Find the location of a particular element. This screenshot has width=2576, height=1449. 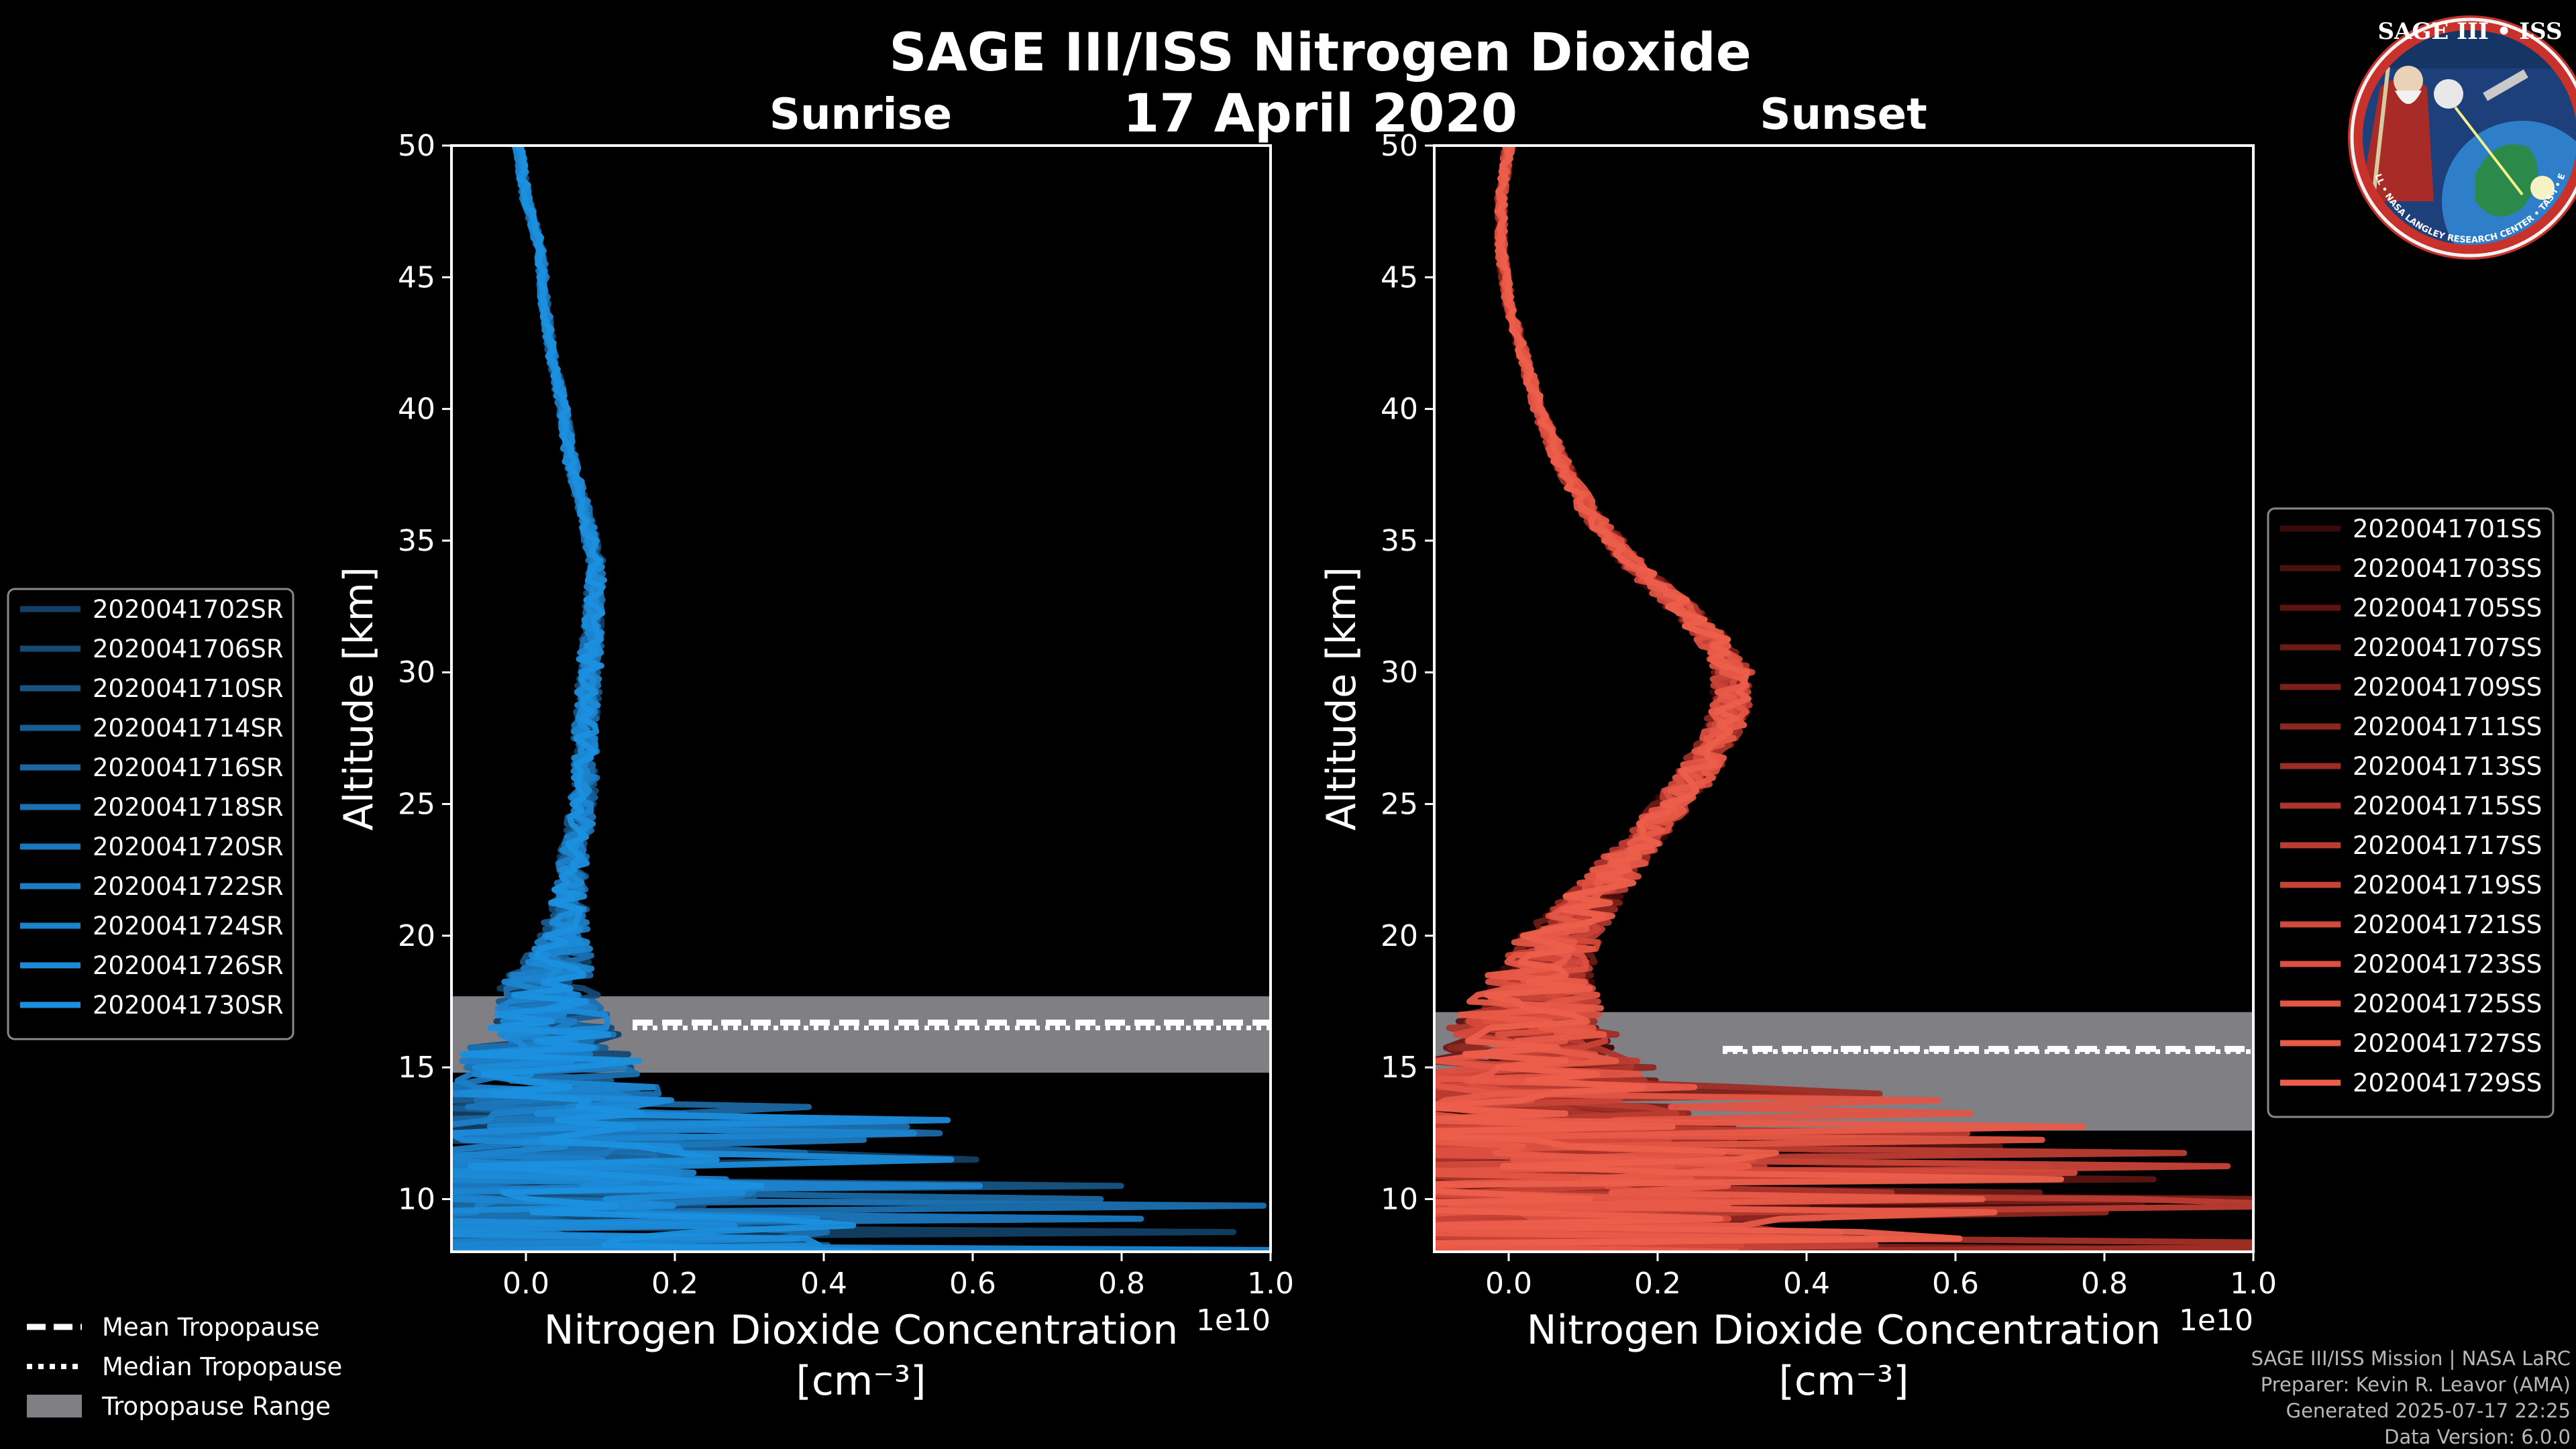

credit-line: Data Version: 6.0.0 is located at coordinates (2477, 1437).